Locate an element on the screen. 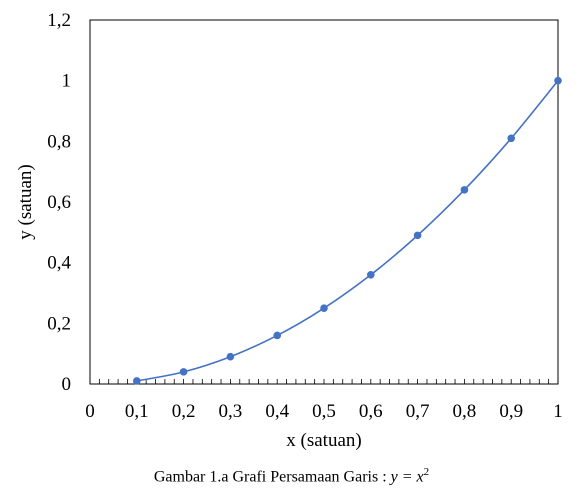 The height and width of the screenshot is (499, 583). caption-exponent: 2 is located at coordinates (426, 472).